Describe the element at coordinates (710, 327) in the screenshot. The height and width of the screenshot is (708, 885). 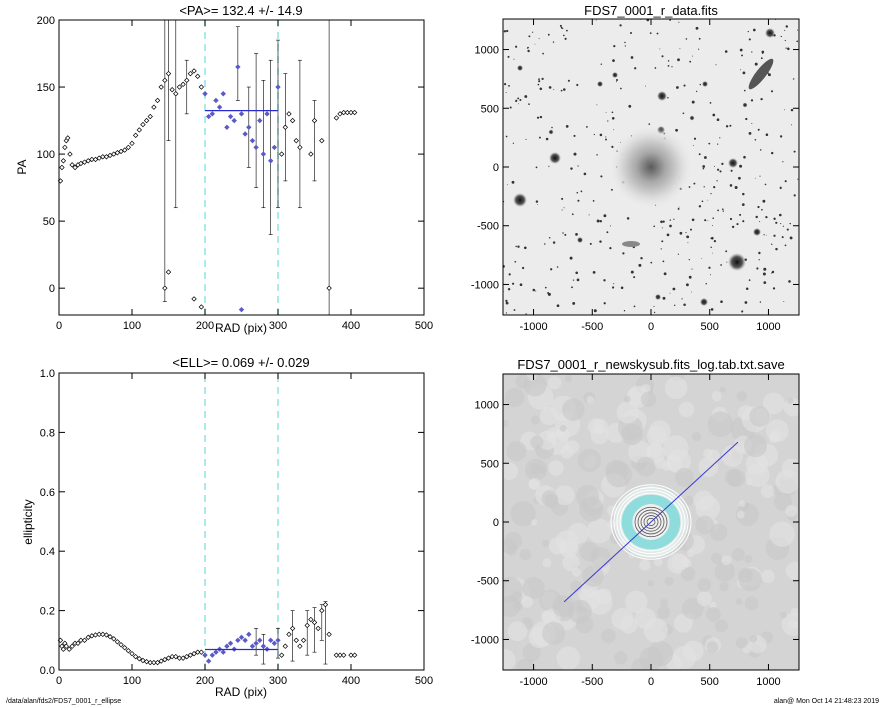
I see `img-x-tick-label: 500` at that location.